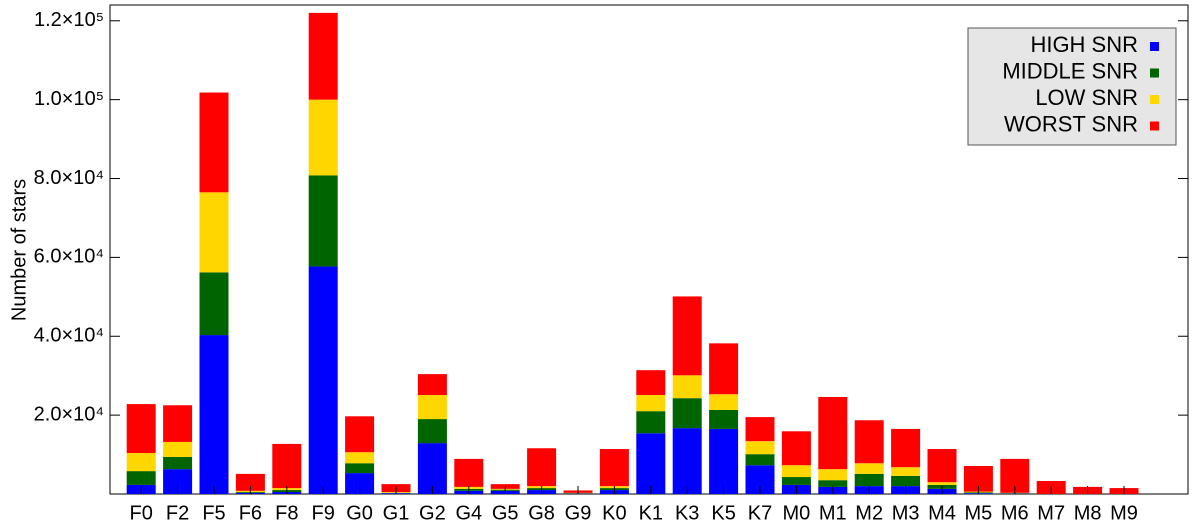  Describe the element at coordinates (614, 513) in the screenshot. I see `x-tick-label: K0` at that location.